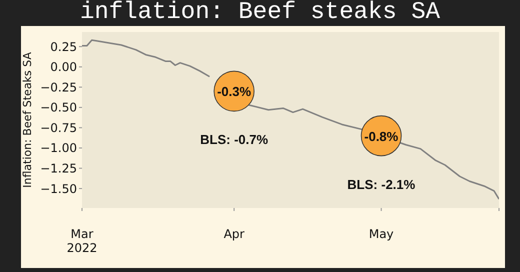  Describe the element at coordinates (58, 127) in the screenshot. I see `y-tick-label: −0.75` at that location.